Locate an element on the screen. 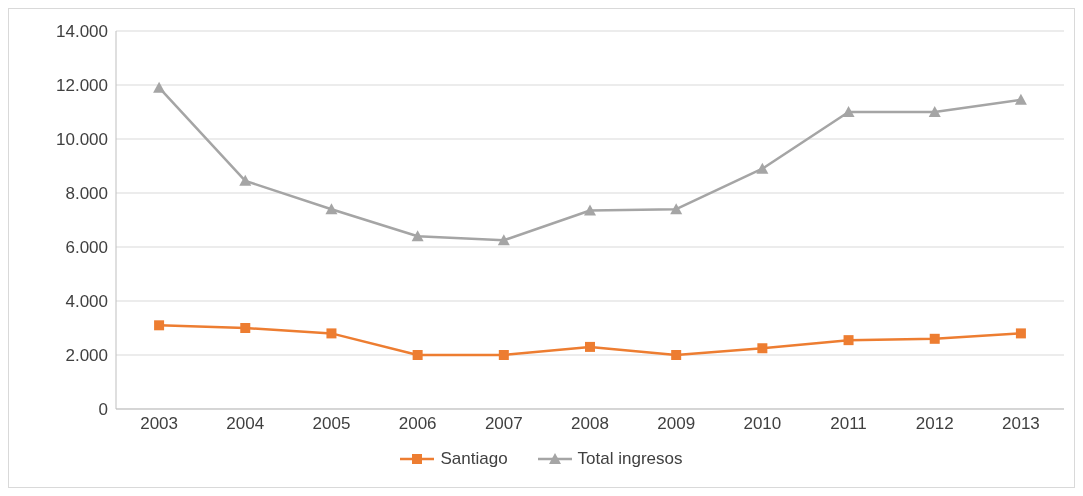 The height and width of the screenshot is (496, 1083). legend-label: Total ingresos is located at coordinates (630, 459).